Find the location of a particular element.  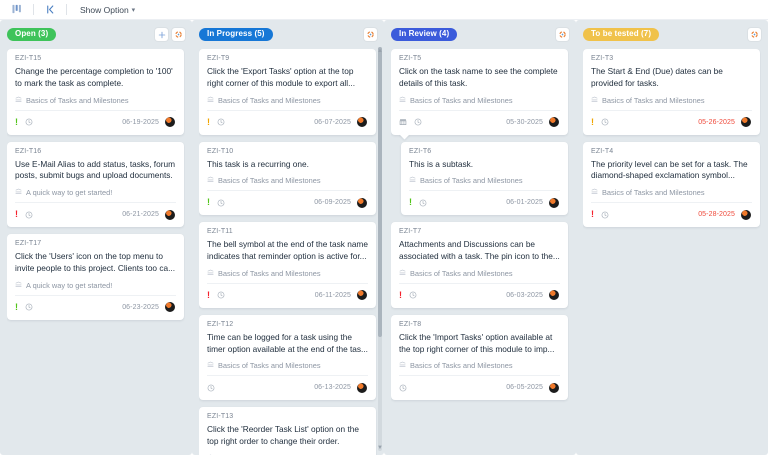

task-id: EZI-T5 is located at coordinates (410, 58).